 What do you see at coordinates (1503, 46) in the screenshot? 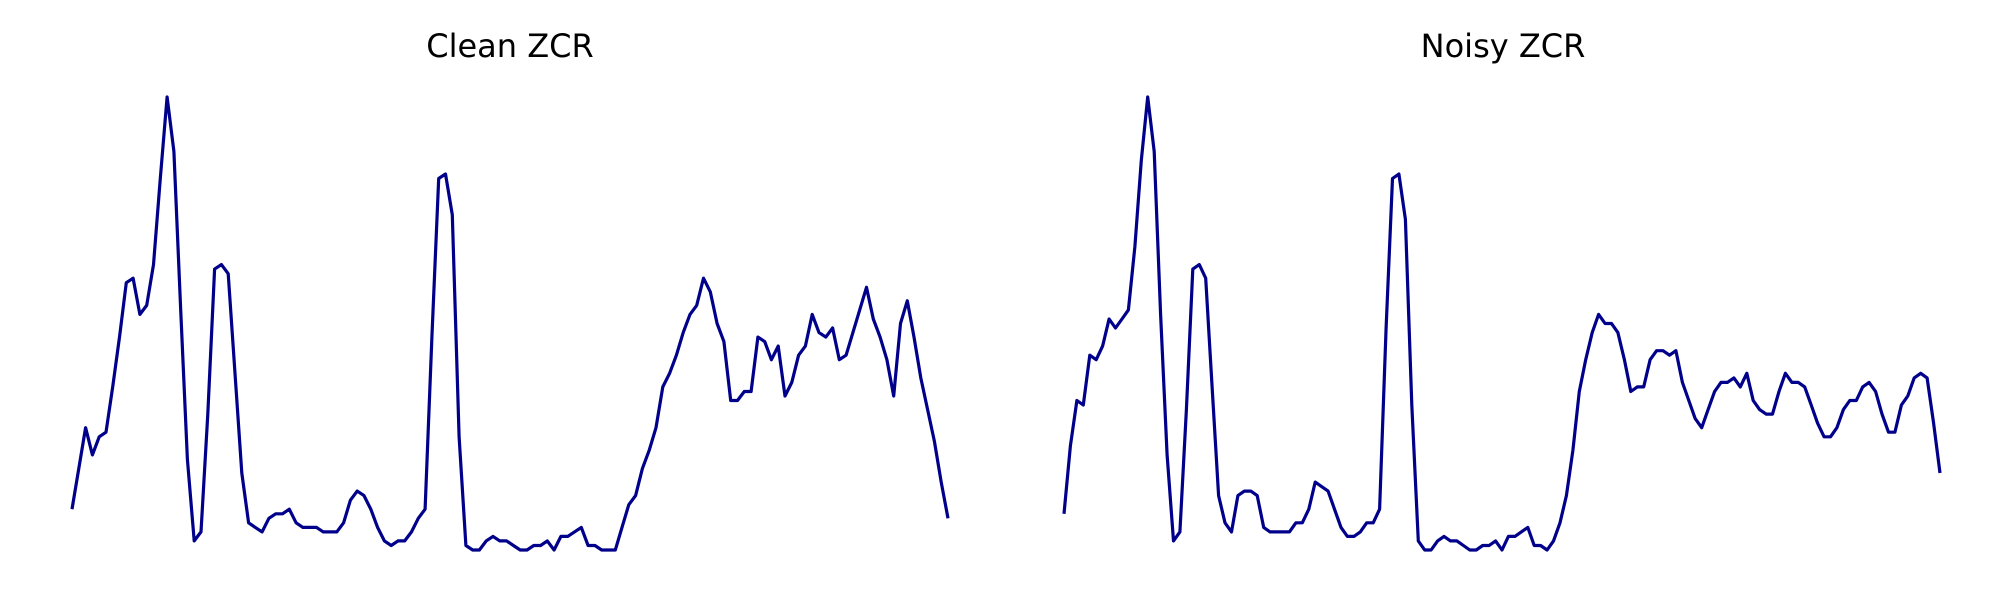
I see `panel-title-noisy: Noisy ZCR` at bounding box center [1503, 46].